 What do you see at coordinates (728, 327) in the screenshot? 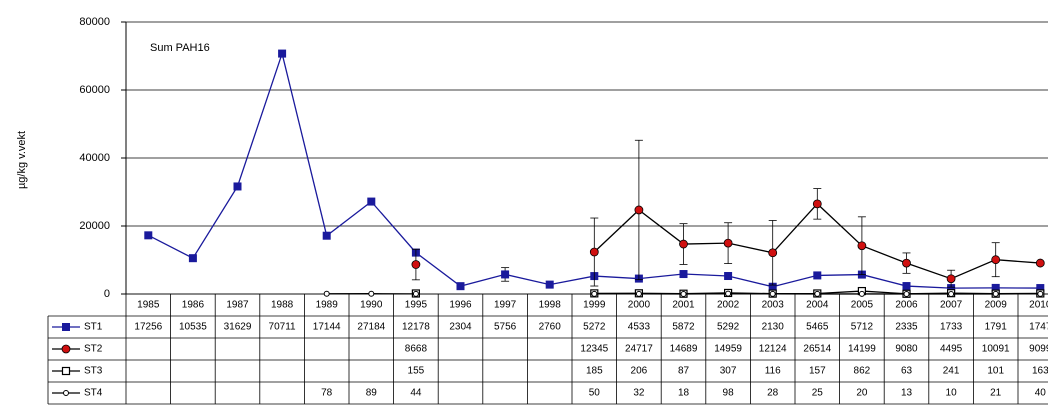
I see `table-cell: 5292` at bounding box center [728, 327].